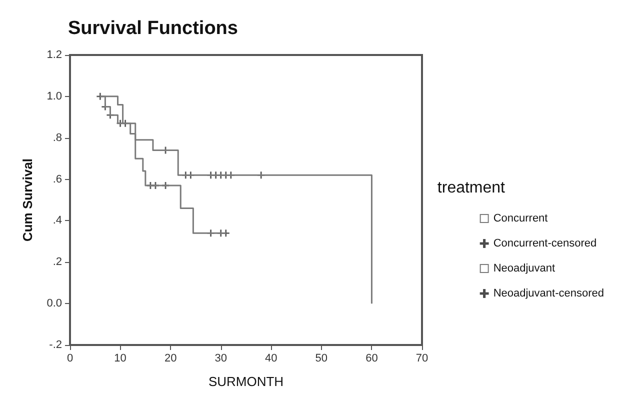  I want to click on legend-label: Neoadjuvant, so click(524, 268).